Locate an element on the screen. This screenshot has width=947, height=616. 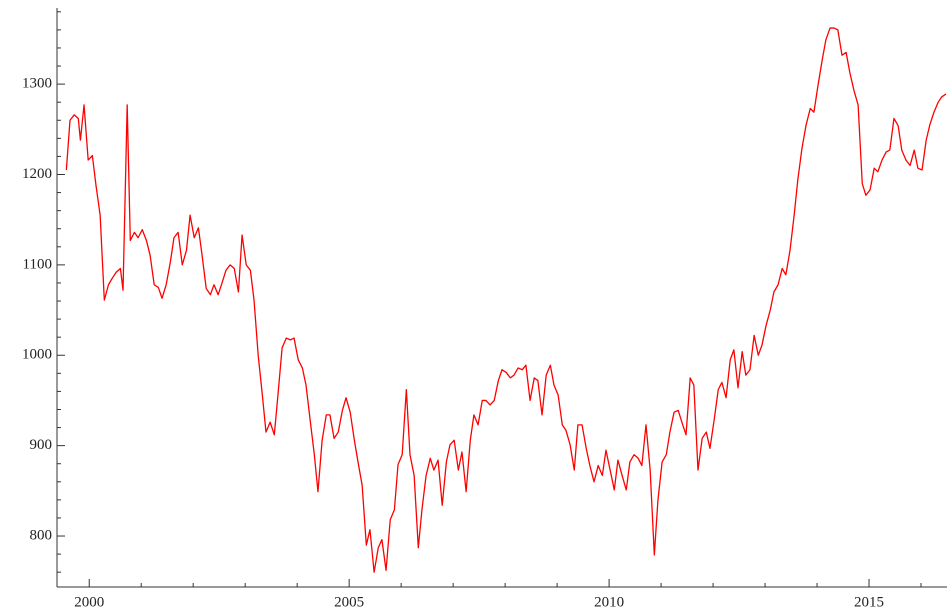
x-tick-label: 2015 is located at coordinates (869, 602).